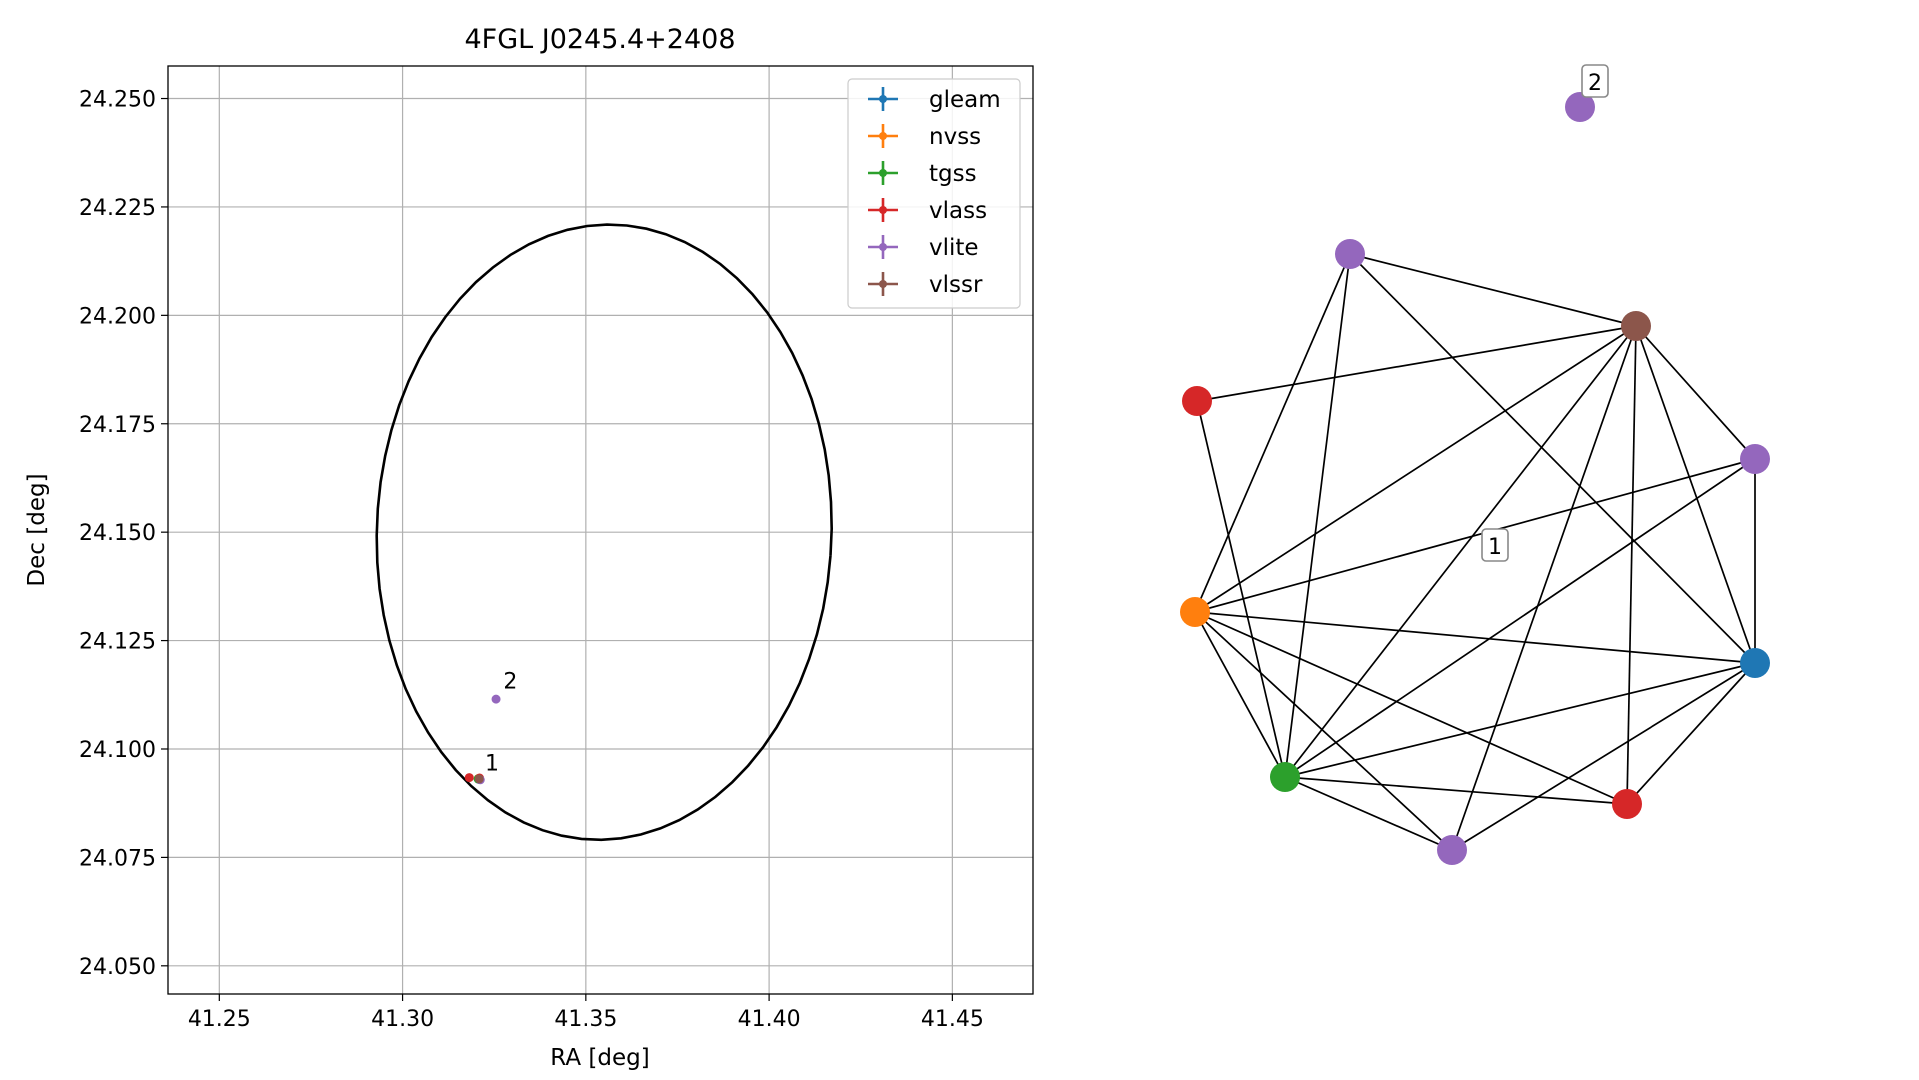 The height and width of the screenshot is (1080, 1919). Describe the element at coordinates (117, 642) in the screenshot. I see `y-tick-label: 24.125` at that location.